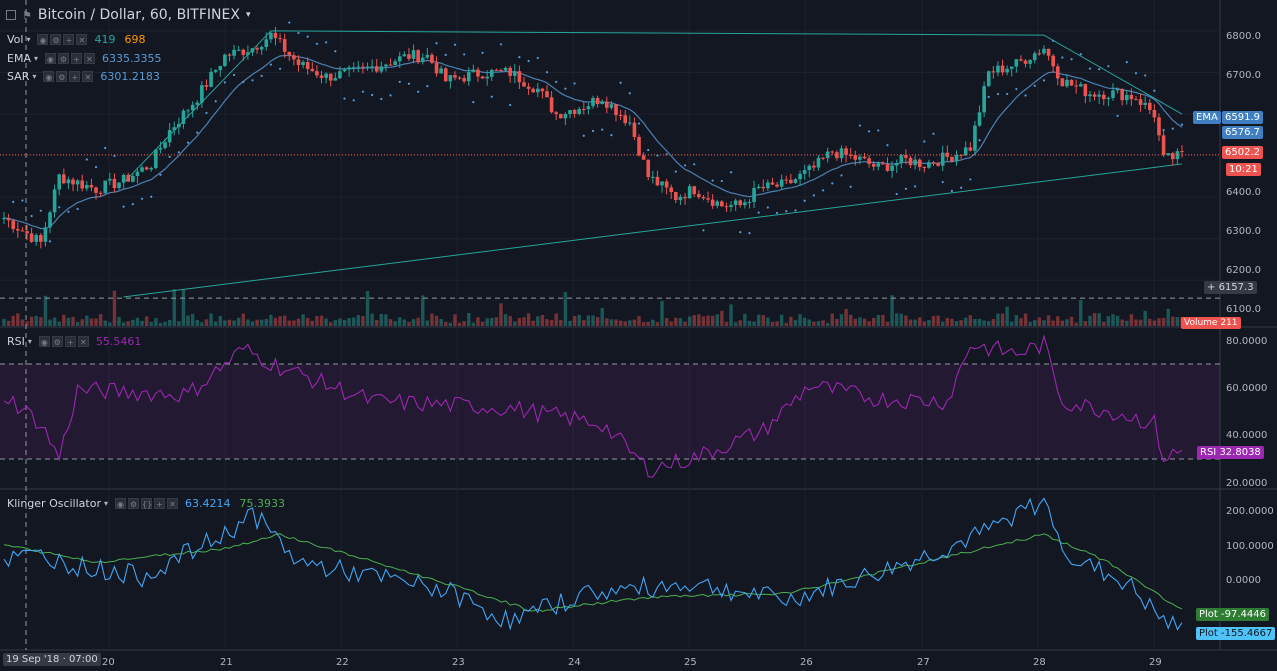 Image resolution: width=1277 pixels, height=671 pixels. What do you see at coordinates (128, 15) in the screenshot?
I see `symbol-title: ⚑ Bitcoin / Dollar, 60, BITFINEX ▾` at bounding box center [128, 15].